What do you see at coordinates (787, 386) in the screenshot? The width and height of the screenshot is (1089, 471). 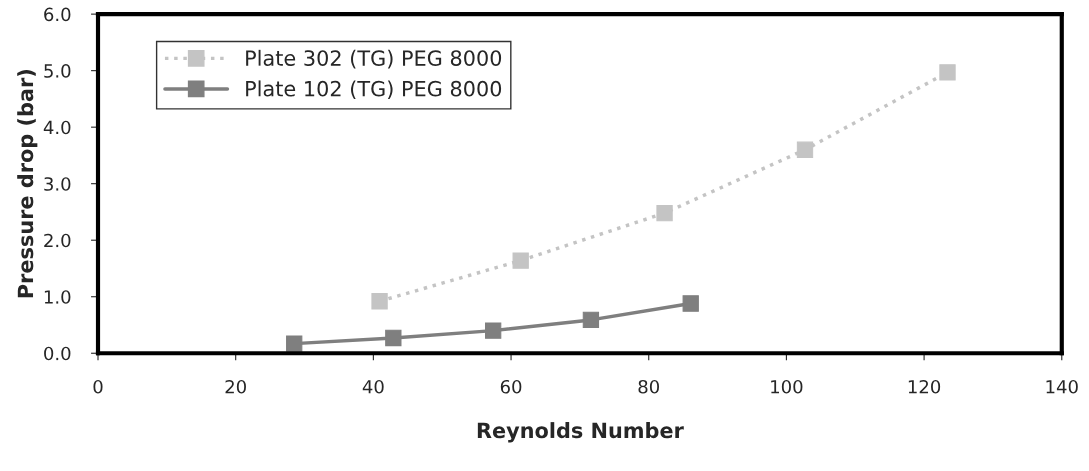 I see `x-tick-label: 100` at bounding box center [787, 386].